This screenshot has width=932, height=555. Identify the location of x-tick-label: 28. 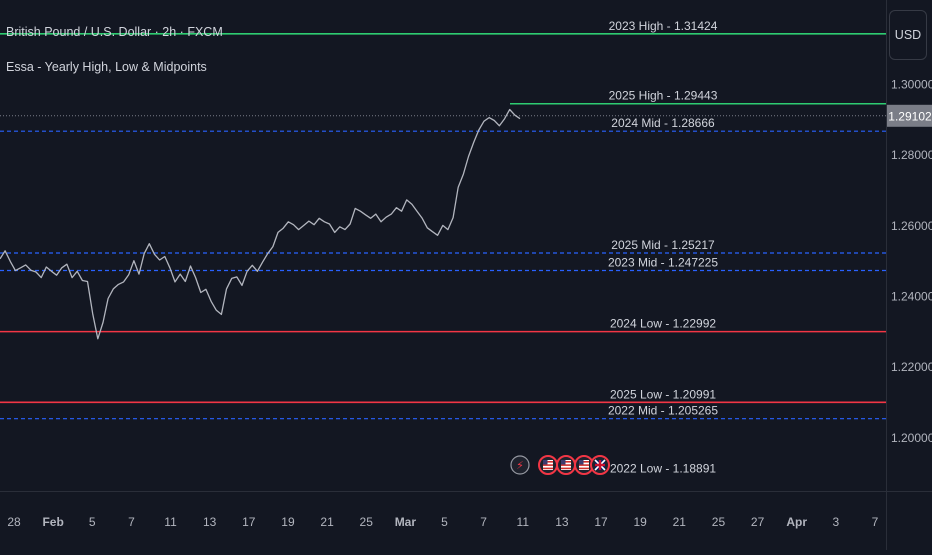
(14, 522).